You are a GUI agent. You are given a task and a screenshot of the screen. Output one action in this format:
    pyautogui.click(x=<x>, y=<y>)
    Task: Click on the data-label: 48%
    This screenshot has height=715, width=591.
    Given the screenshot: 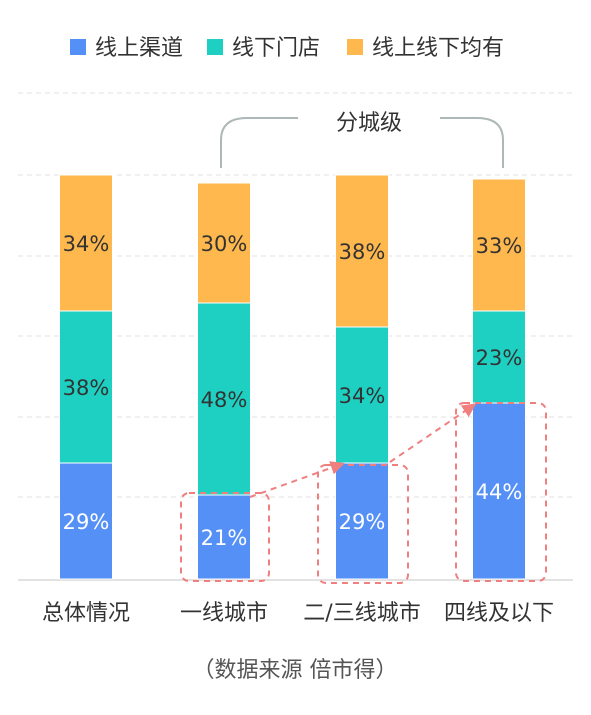 What is the action you would take?
    pyautogui.click(x=224, y=400)
    